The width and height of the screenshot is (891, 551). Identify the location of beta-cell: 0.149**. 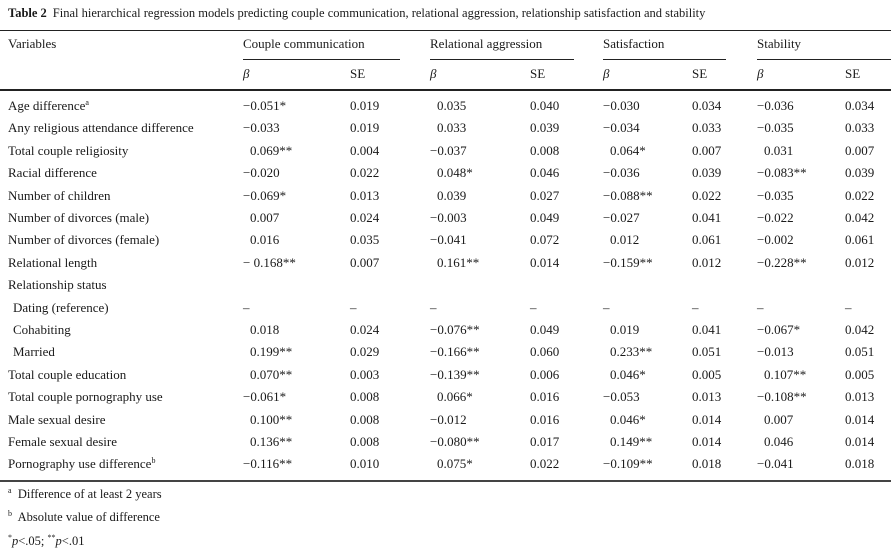
(631, 441).